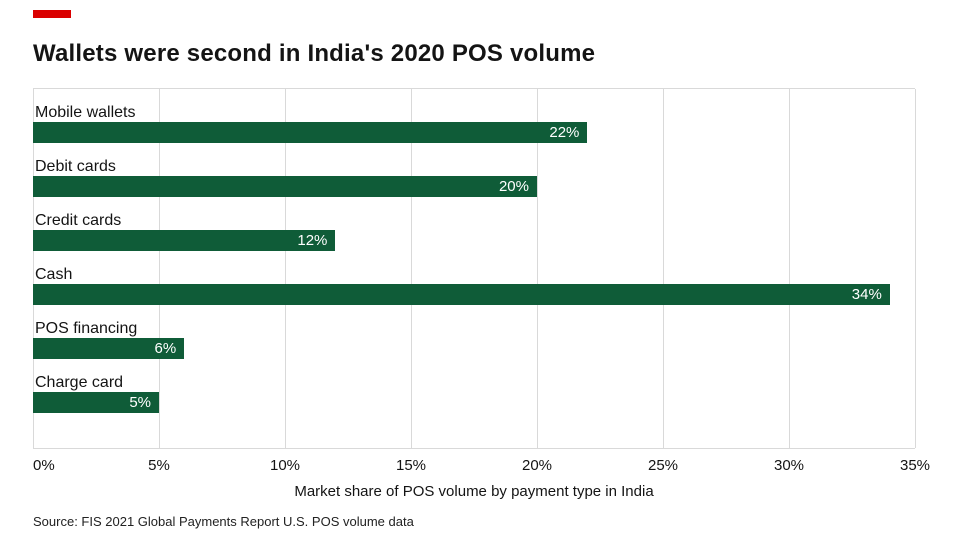 The image size is (978, 550). What do you see at coordinates (75, 166) in the screenshot?
I see `bar-category-label: Debit cards` at bounding box center [75, 166].